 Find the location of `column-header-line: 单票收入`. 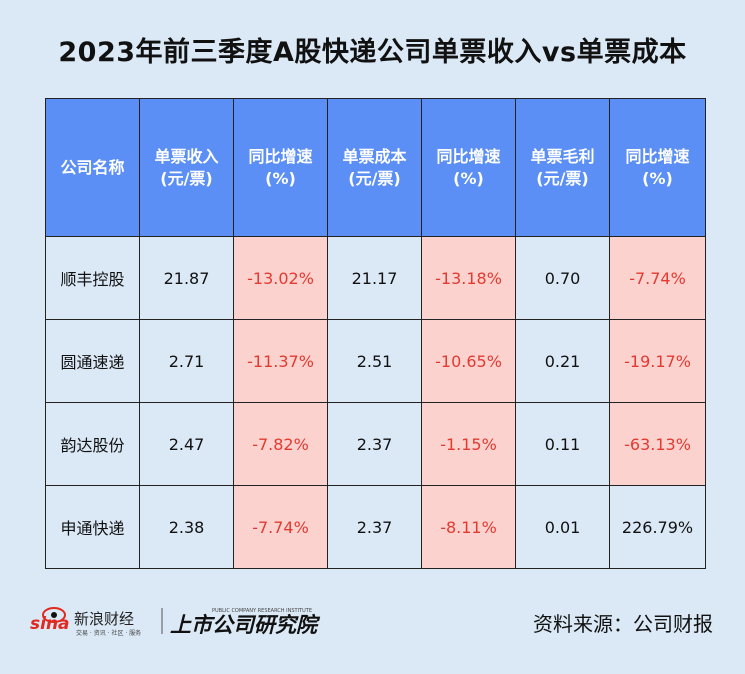

column-header-line: 单票收入 is located at coordinates (186, 156).